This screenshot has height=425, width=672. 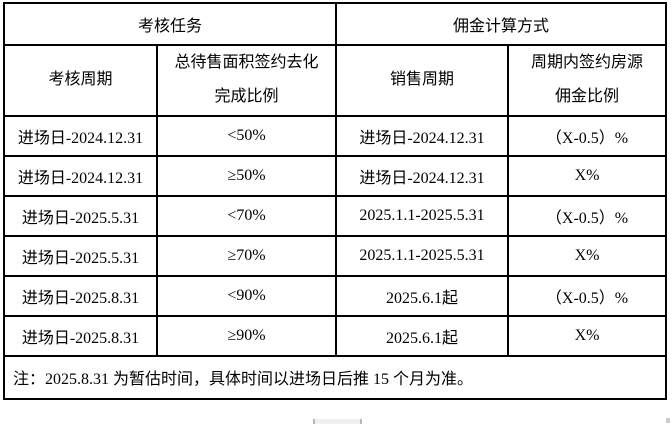 What do you see at coordinates (170, 24) in the screenshot?
I see `group-header-assessment-task: 考核任务` at bounding box center [170, 24].